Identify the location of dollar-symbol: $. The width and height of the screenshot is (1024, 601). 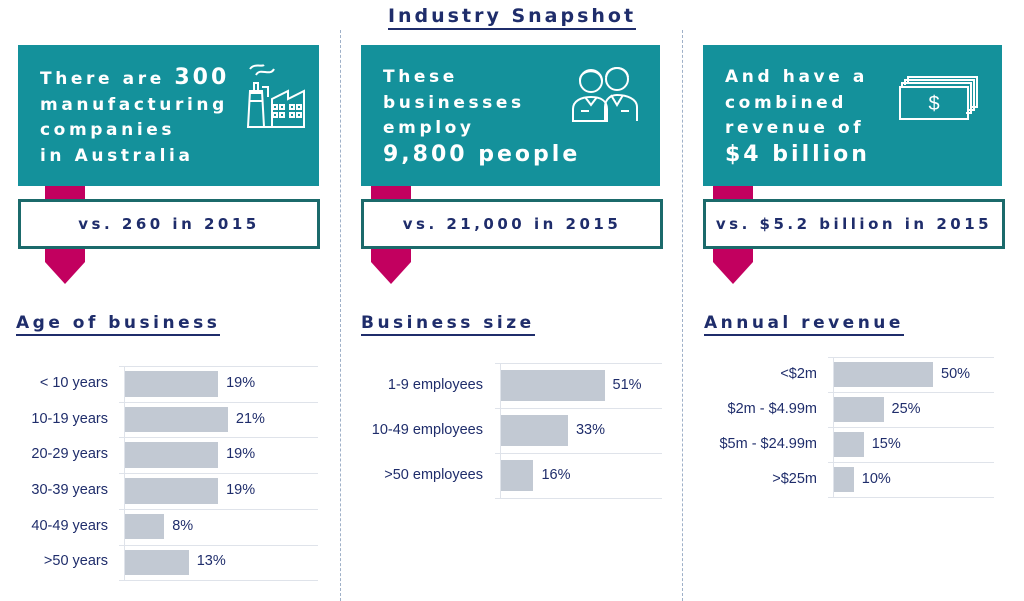
(933, 104).